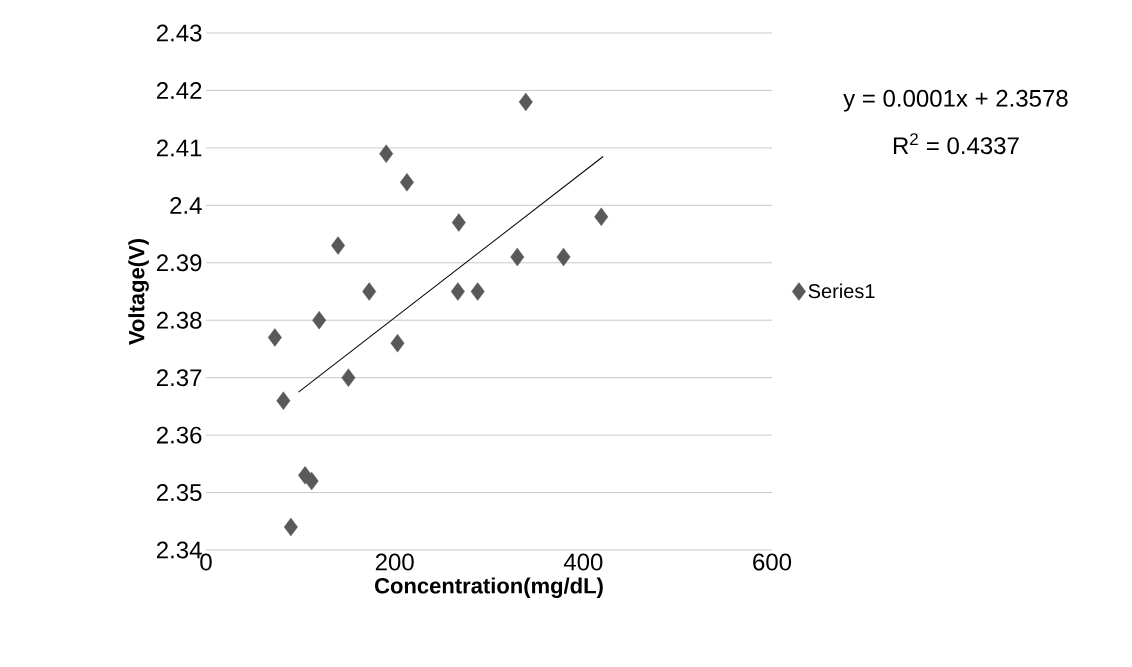 The image size is (1132, 667). What do you see at coordinates (179, 435) in the screenshot?
I see `y-tick-label: 2.36` at bounding box center [179, 435].